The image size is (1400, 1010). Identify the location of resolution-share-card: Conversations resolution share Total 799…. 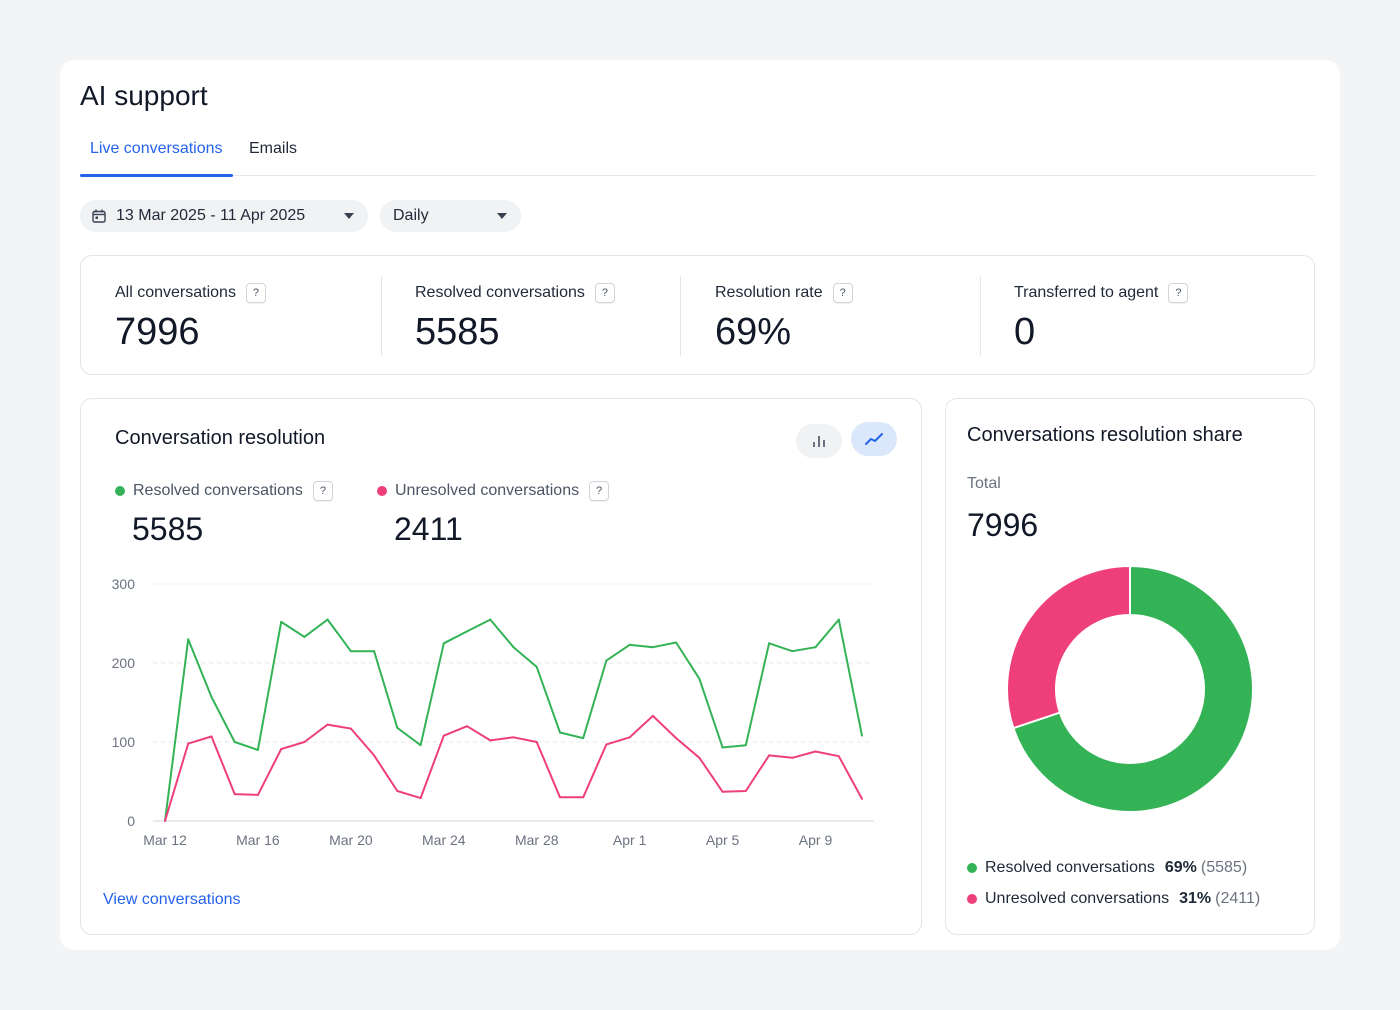
(1130, 666).